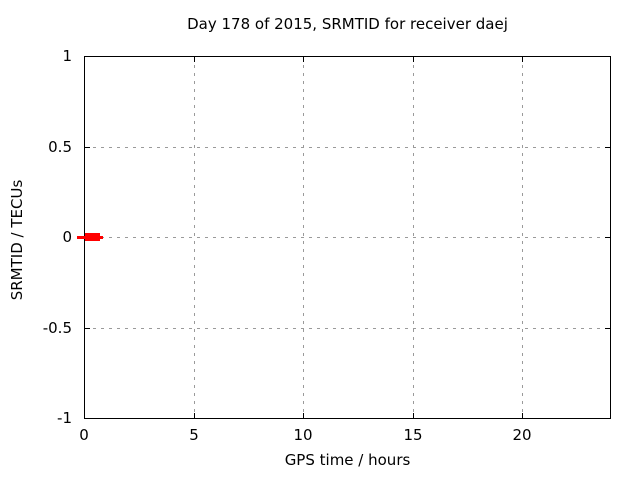 This screenshot has width=640, height=480. What do you see at coordinates (522, 435) in the screenshot?
I see `x-tick-label: 20` at bounding box center [522, 435].